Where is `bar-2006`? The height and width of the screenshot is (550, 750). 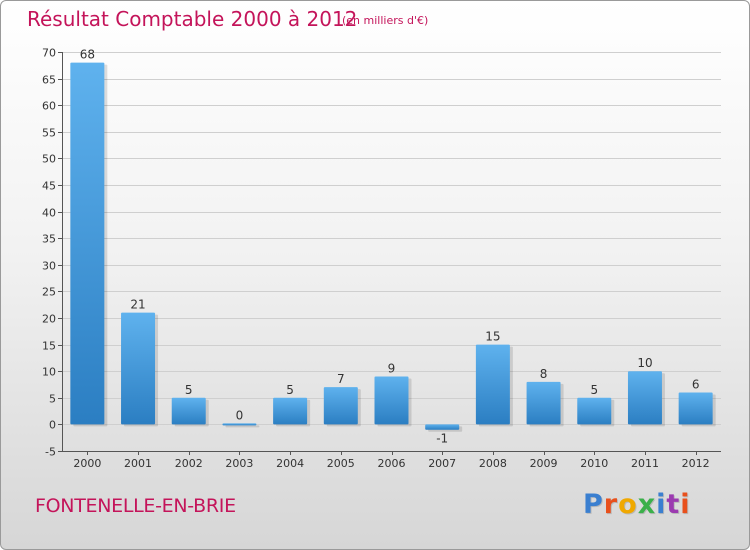
bar-2006 is located at coordinates (391, 400).